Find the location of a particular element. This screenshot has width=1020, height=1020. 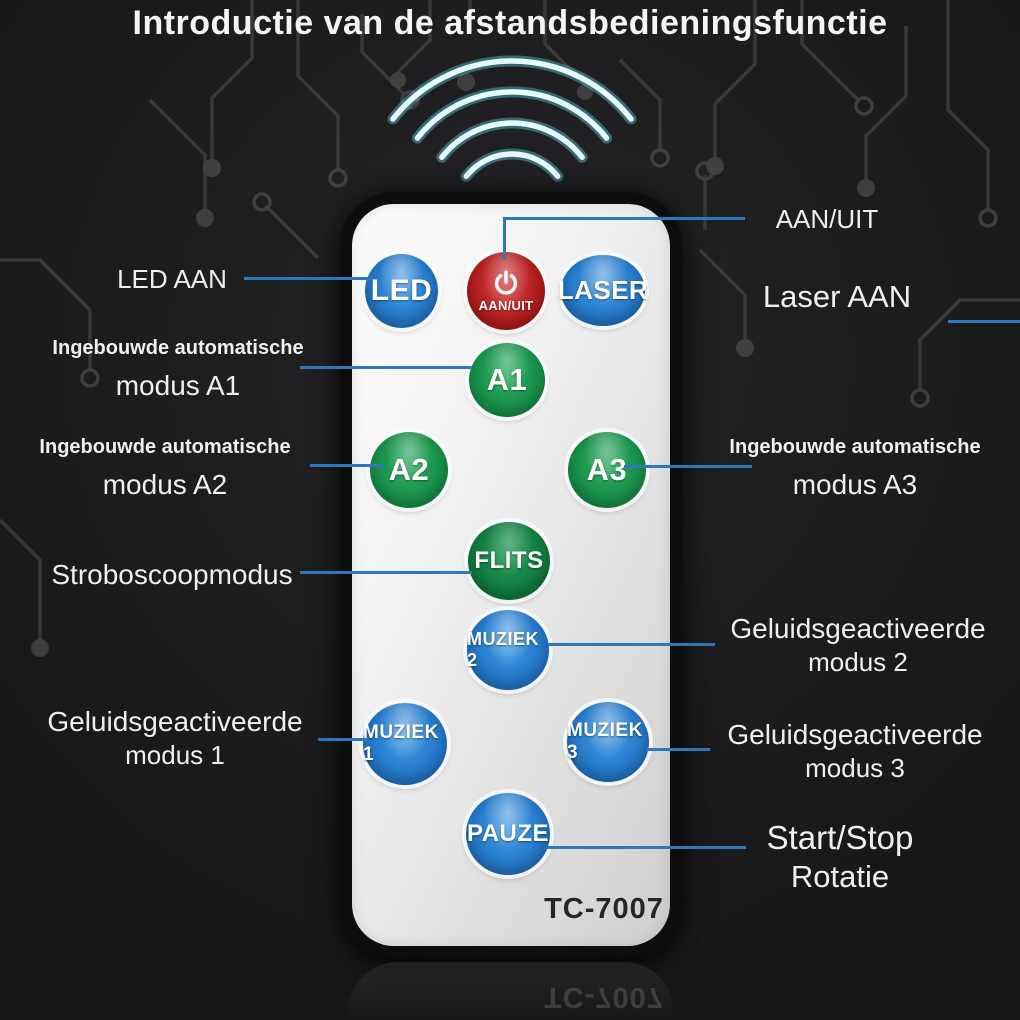

remote-button-muziek1: MUZIEK 1 is located at coordinates (405, 744).